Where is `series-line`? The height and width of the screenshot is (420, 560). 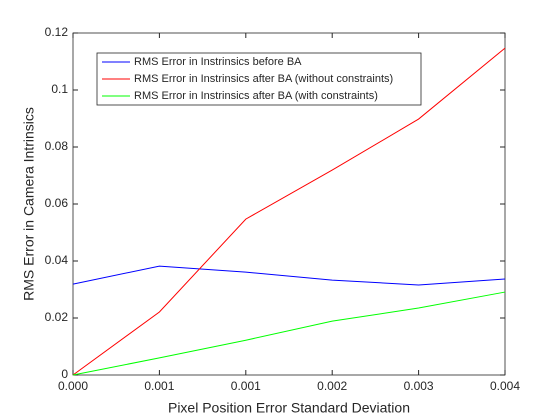 series-line is located at coordinates (289, 275).